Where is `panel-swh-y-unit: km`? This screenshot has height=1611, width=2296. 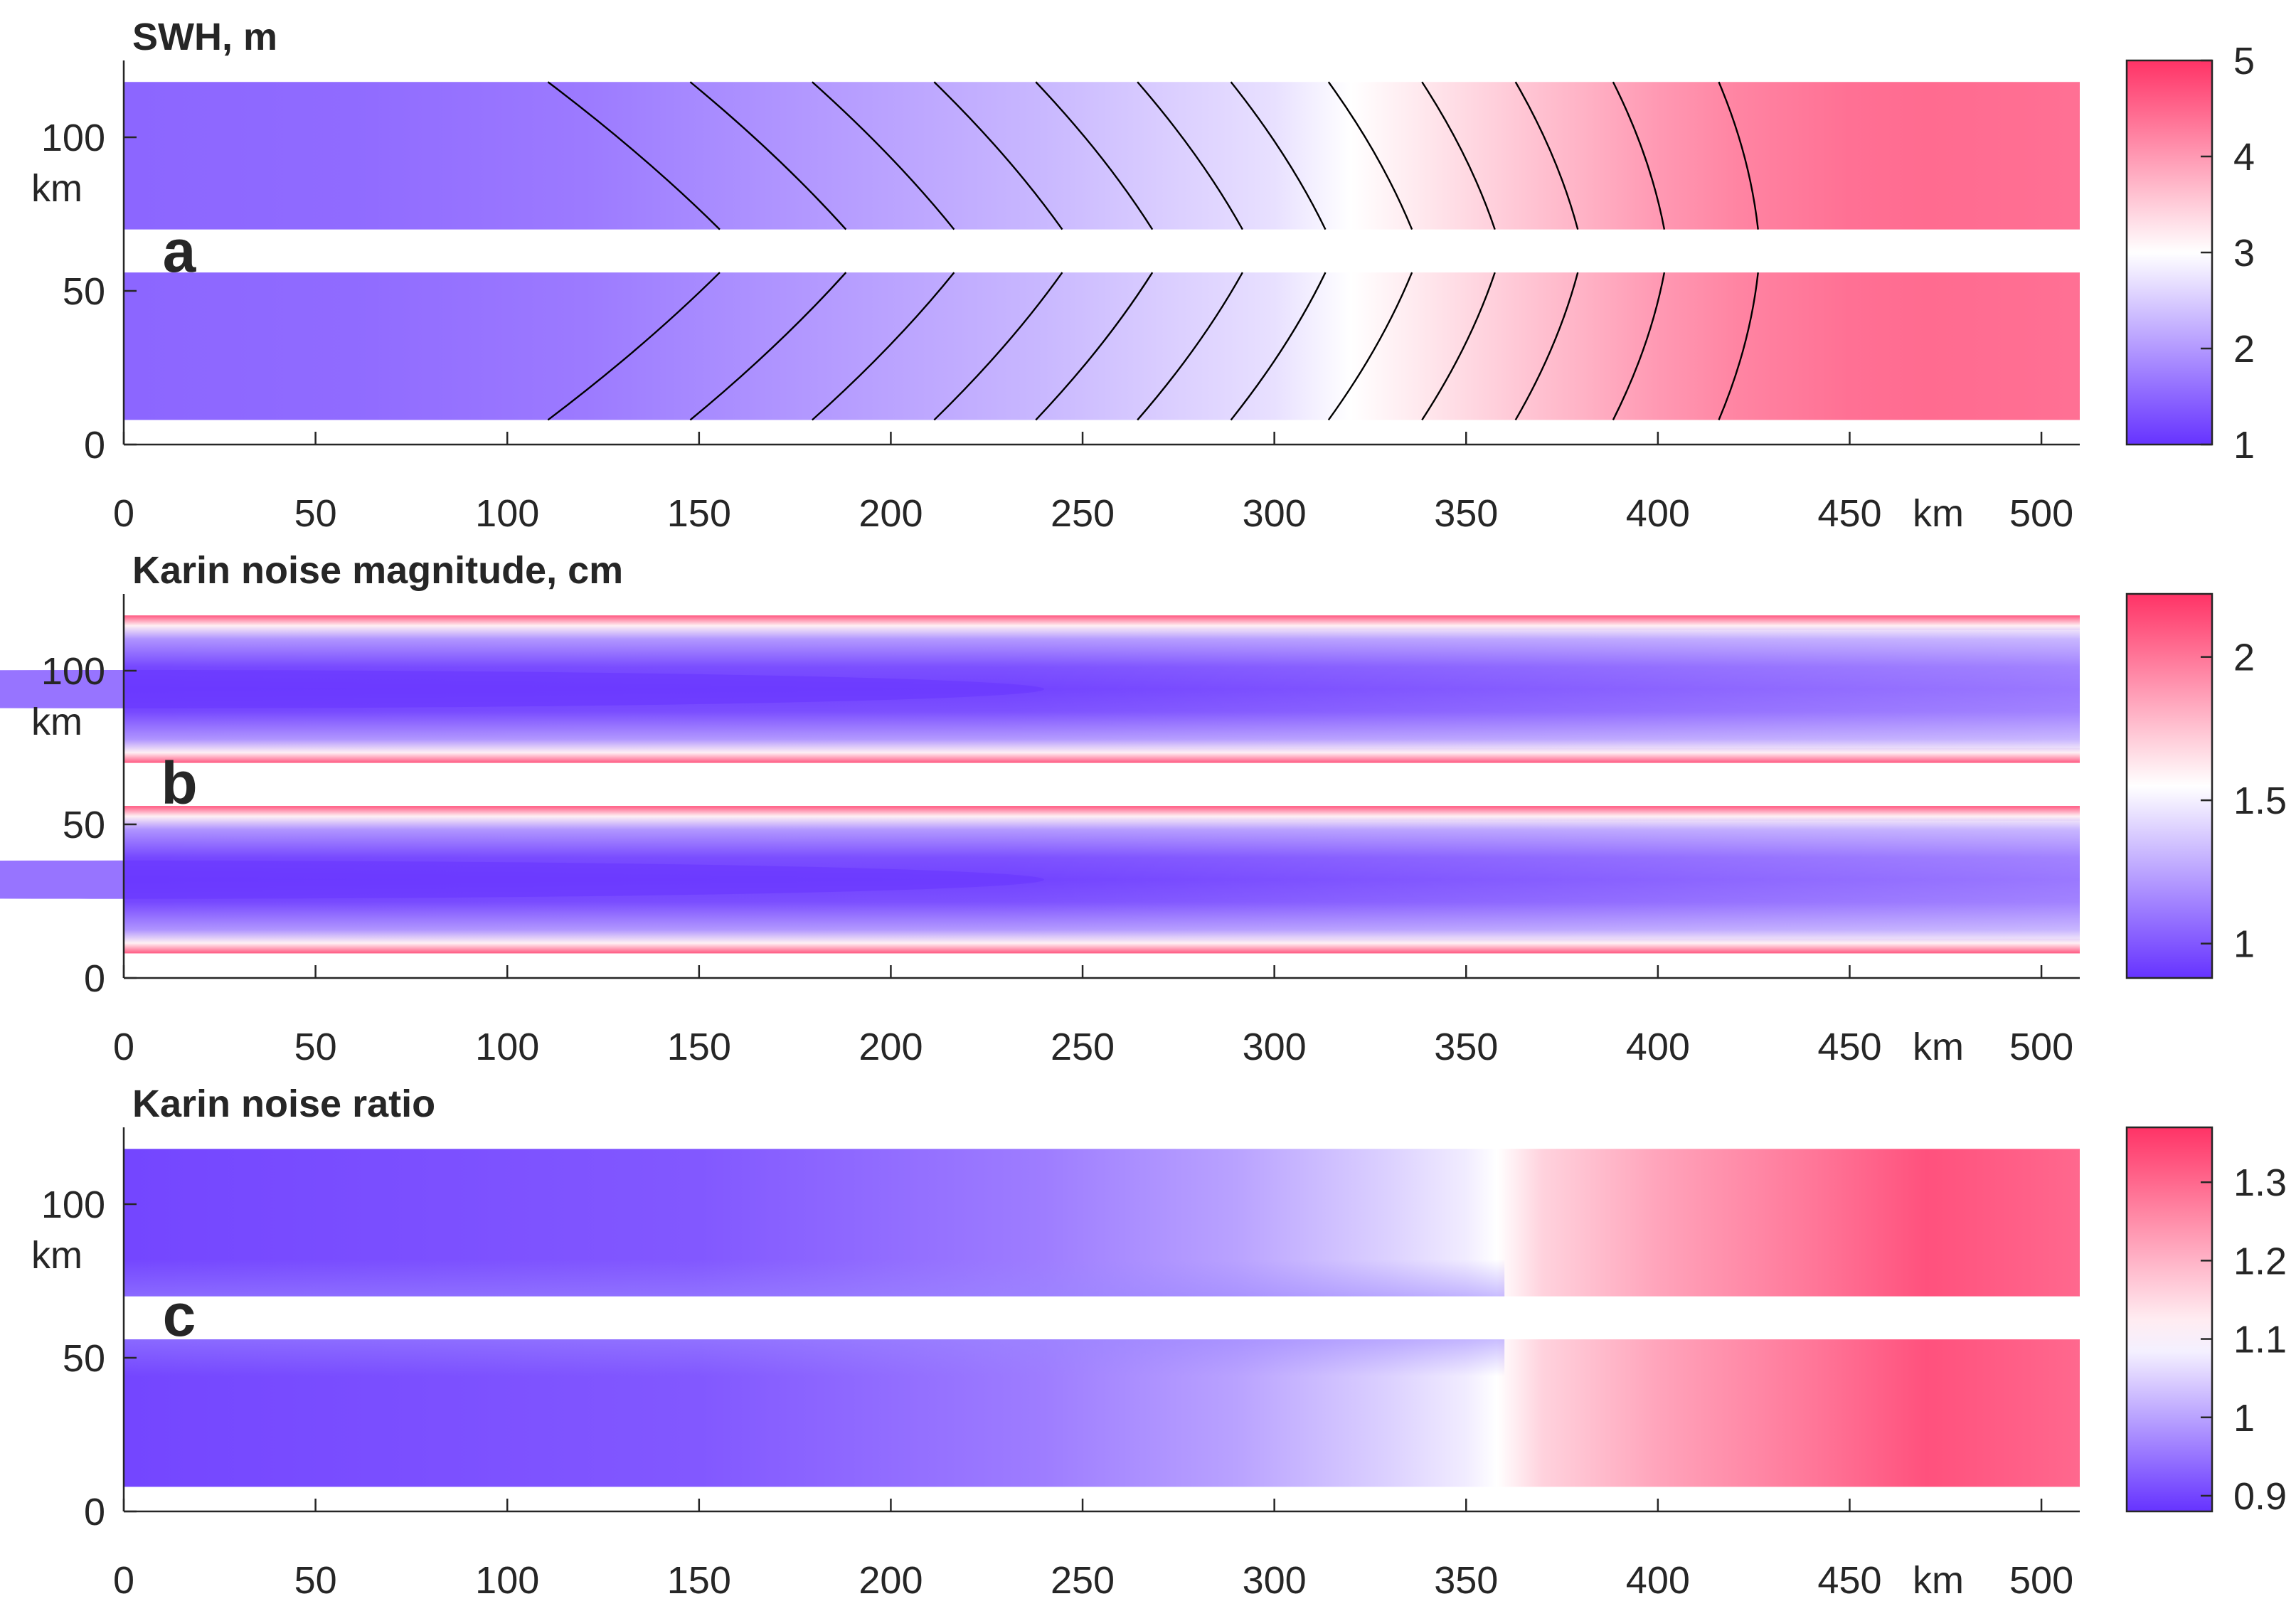
panel-swh-y-unit: km is located at coordinates (57, 188).